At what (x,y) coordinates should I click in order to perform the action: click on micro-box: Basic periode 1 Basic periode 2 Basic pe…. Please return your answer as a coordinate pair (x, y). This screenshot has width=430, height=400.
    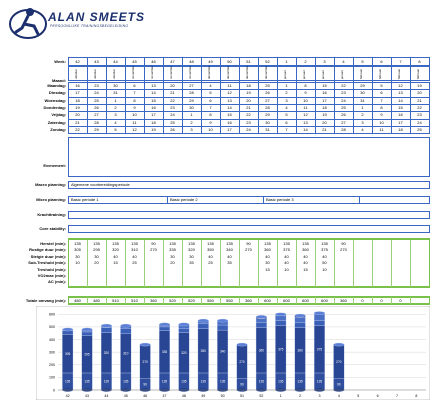
    Looking at the image, I should click on (249, 200).